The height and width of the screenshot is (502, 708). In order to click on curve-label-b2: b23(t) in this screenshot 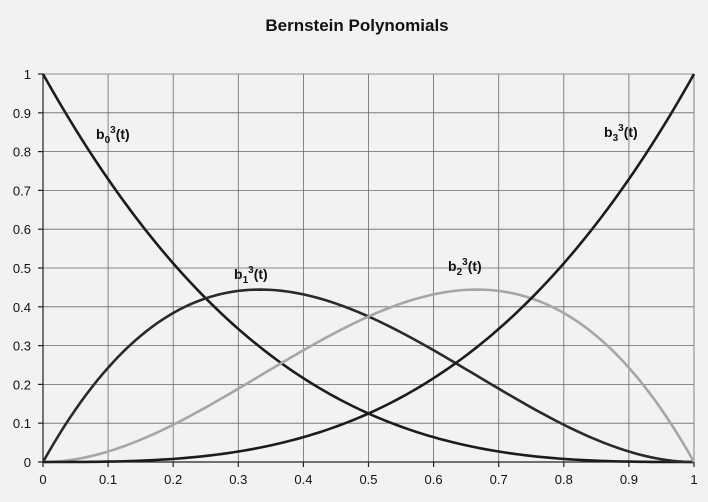, I will do `click(465, 267)`.